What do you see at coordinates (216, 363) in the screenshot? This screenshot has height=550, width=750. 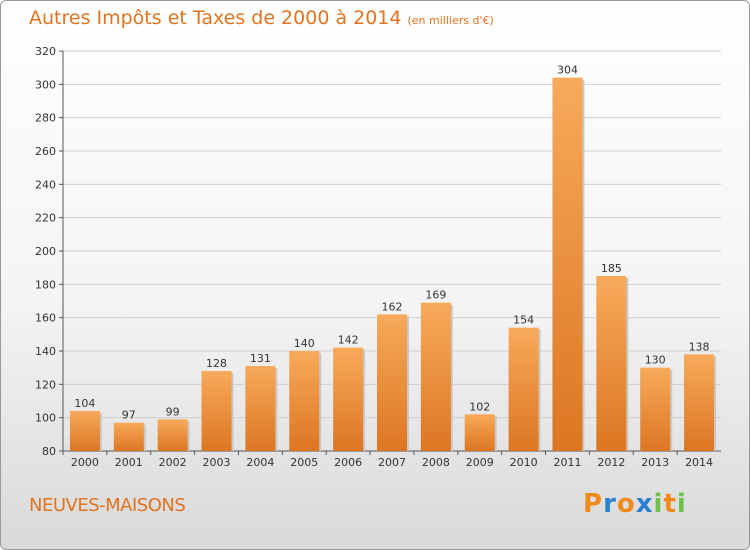 I see `bar-value-label: 128` at bounding box center [216, 363].